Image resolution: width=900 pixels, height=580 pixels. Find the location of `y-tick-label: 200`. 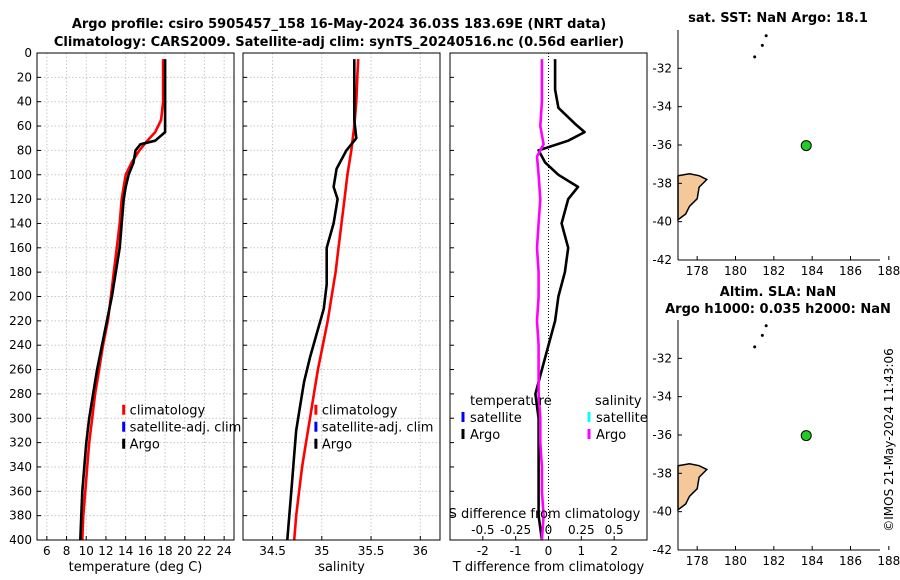

y-tick-label: 200 is located at coordinates (20, 297).